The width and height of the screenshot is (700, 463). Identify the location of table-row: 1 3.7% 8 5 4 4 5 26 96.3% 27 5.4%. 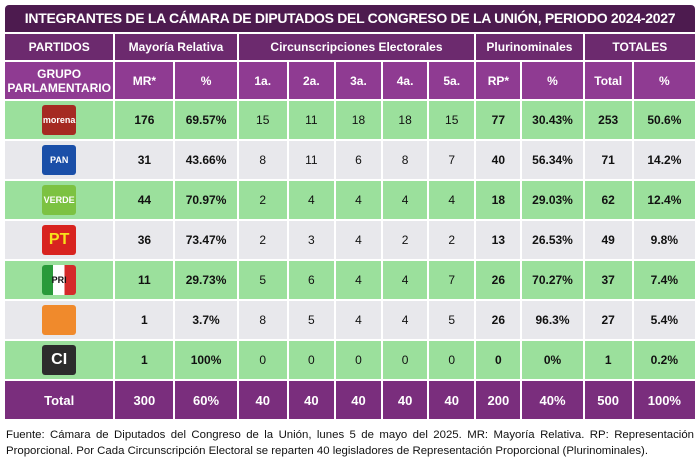
(350, 320).